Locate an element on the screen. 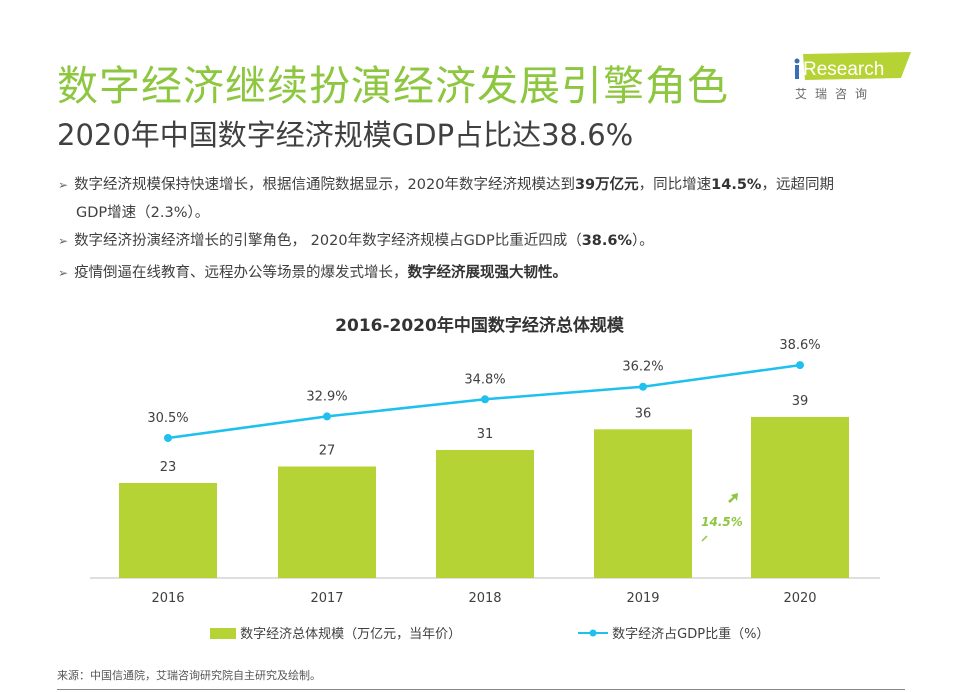 This screenshot has width=959, height=692. svg-text: 艾瑞咨询 is located at coordinates (835, 93).